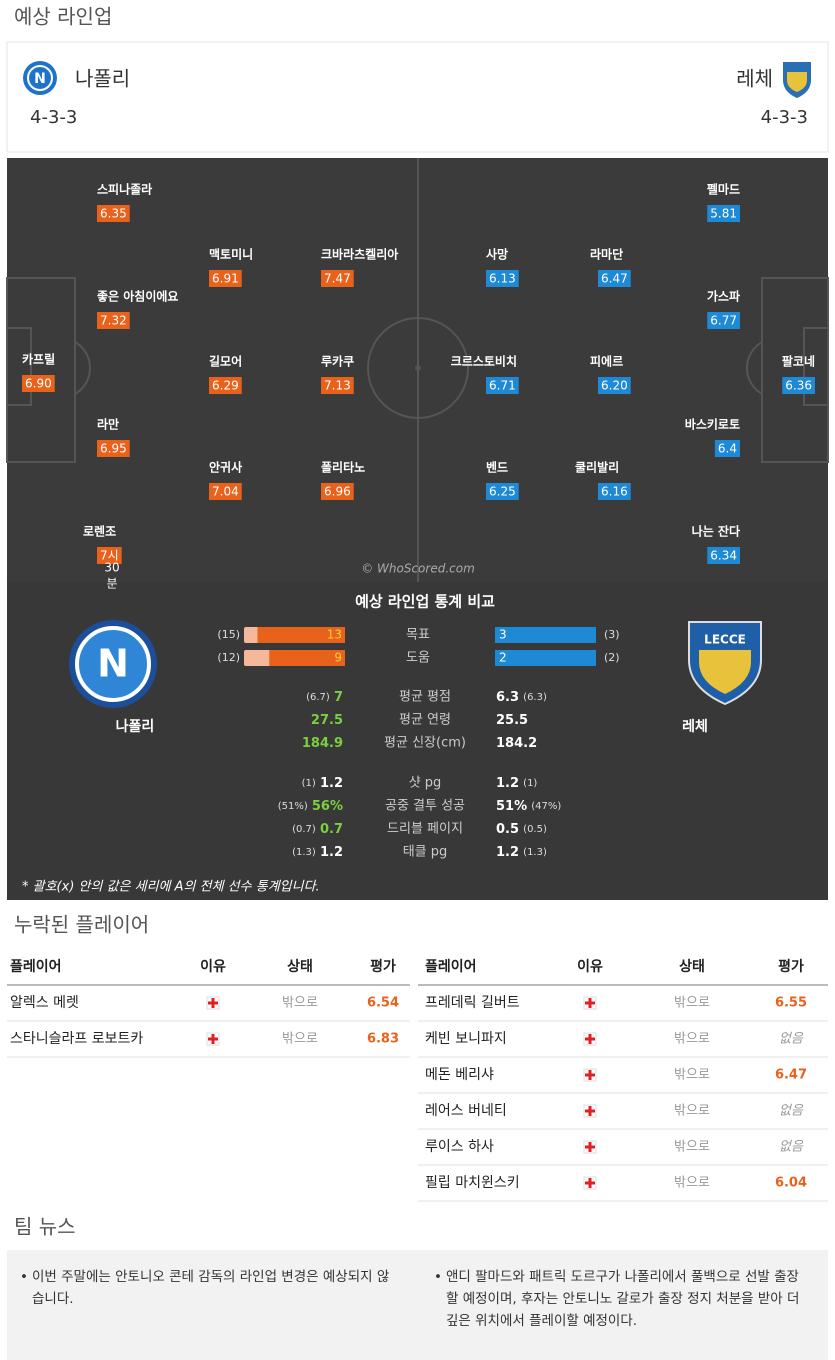 The height and width of the screenshot is (1360, 835). What do you see at coordinates (723, 296) in the screenshot?
I see `player-name: 가스파` at bounding box center [723, 296].